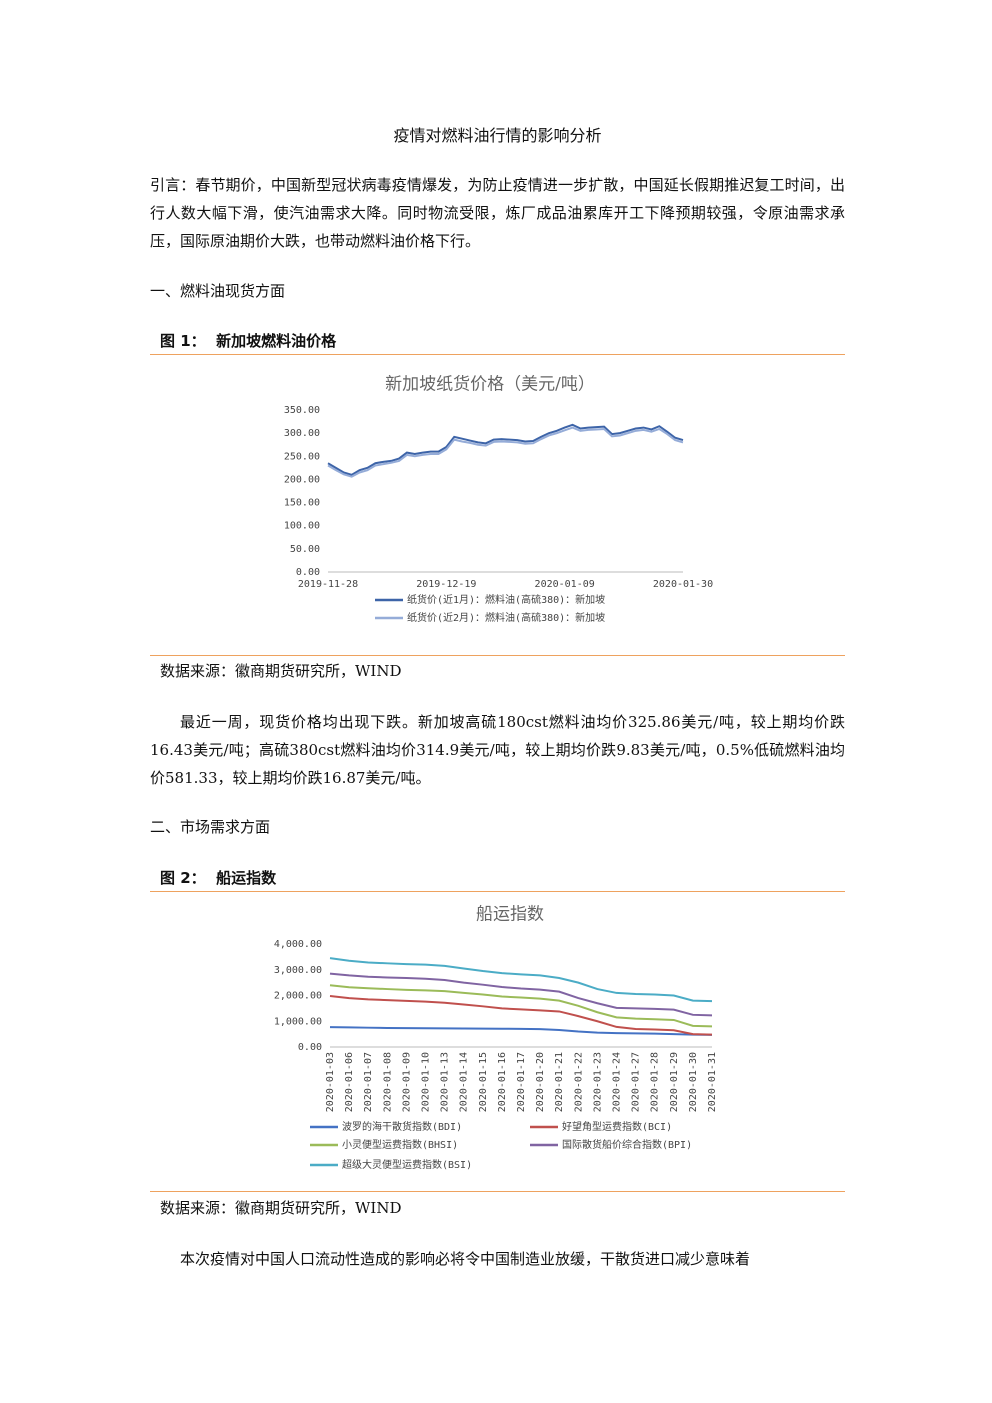  I want to click on x-tick-label: 2020-01-29, so click(674, 1082).